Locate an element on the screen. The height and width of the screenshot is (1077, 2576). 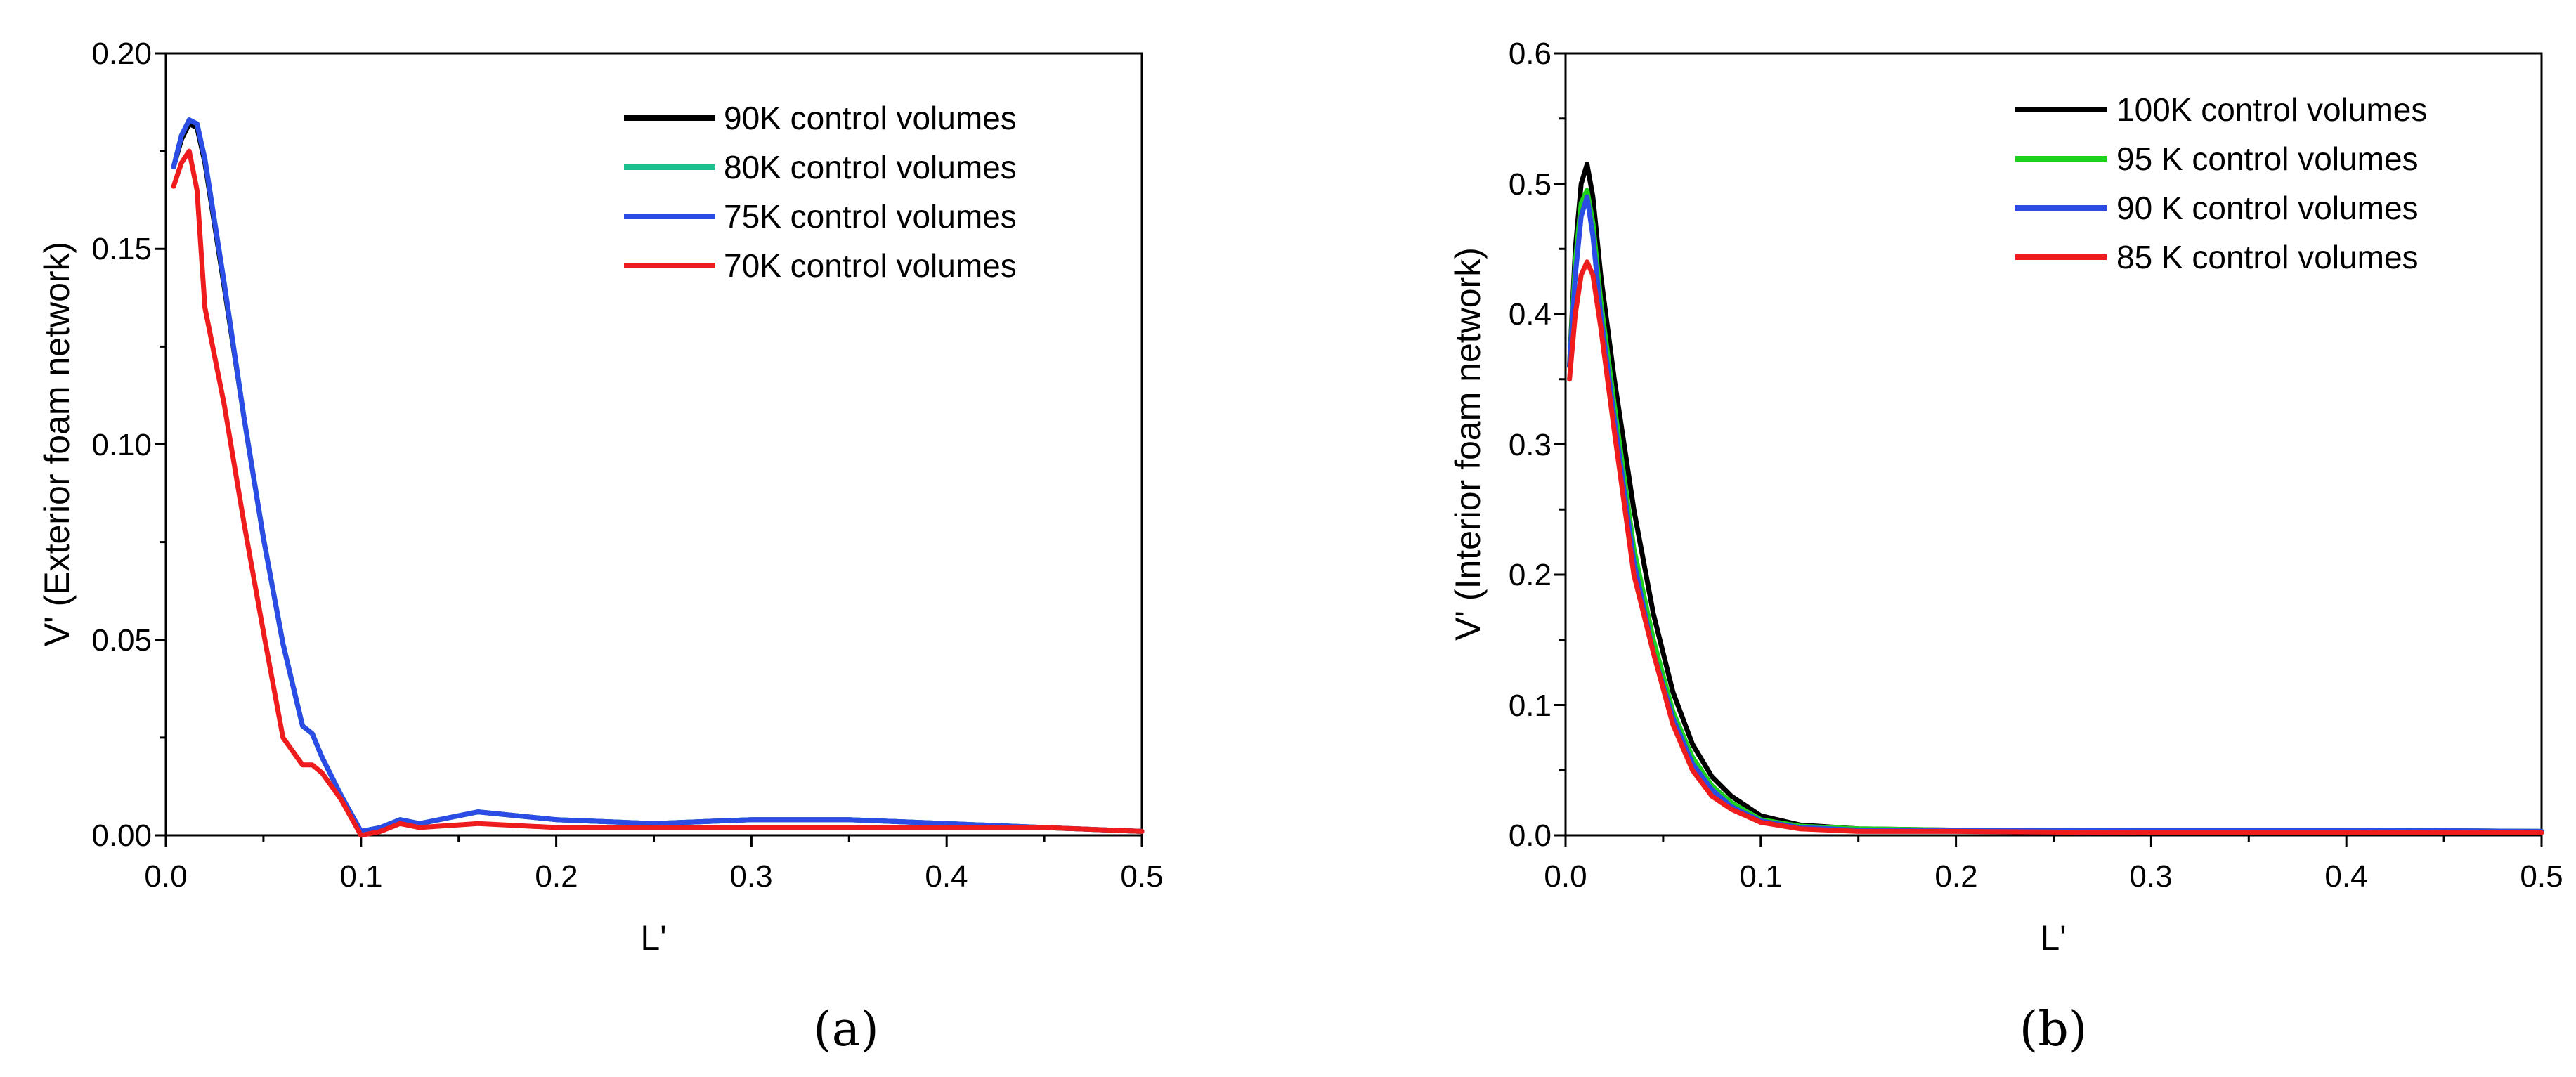
legend-label: 75K control volumes is located at coordinates (870, 216).